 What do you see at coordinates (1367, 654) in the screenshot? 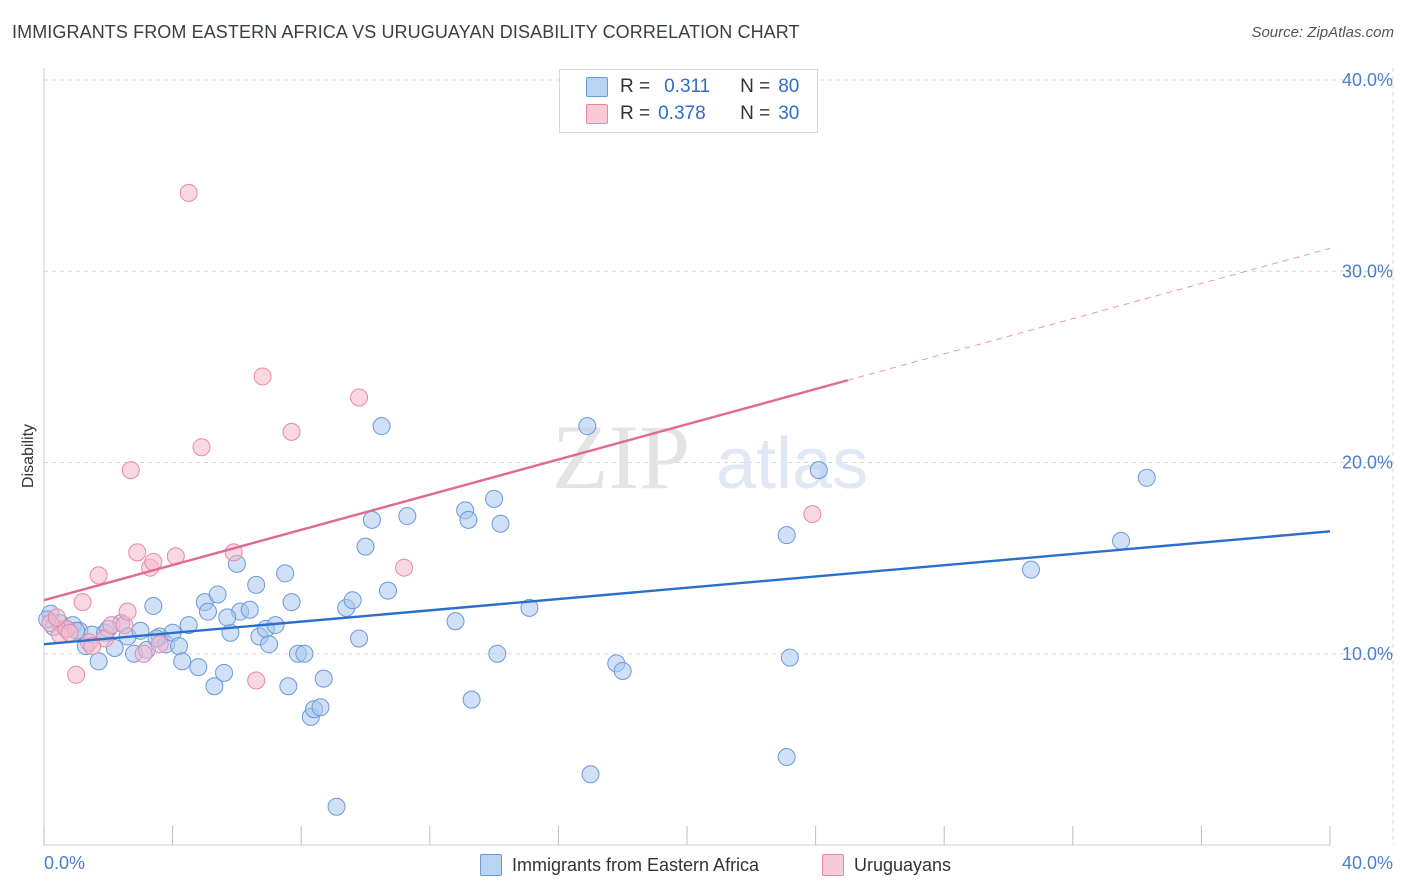
I see `y-tick-label: 10.0%` at bounding box center [1367, 654].